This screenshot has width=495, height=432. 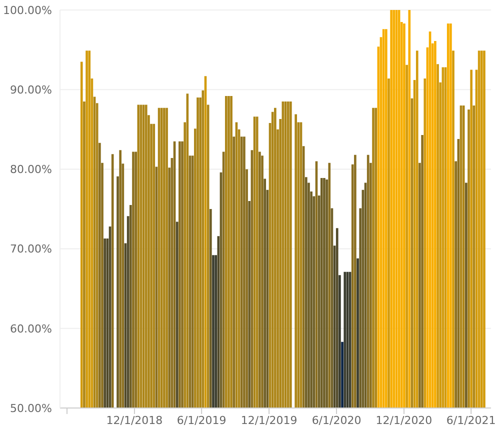 What do you see at coordinates (337, 420) in the screenshot?
I see `x-tick-label: 6/1/2020` at bounding box center [337, 420].